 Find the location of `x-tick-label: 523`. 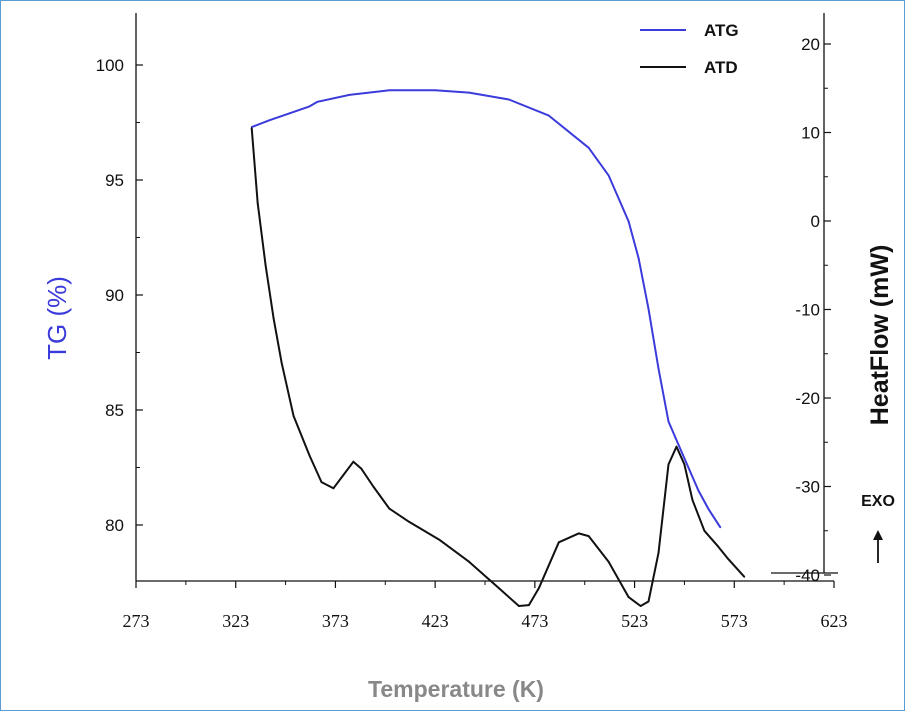

x-tick-label: 523 is located at coordinates (634, 621).